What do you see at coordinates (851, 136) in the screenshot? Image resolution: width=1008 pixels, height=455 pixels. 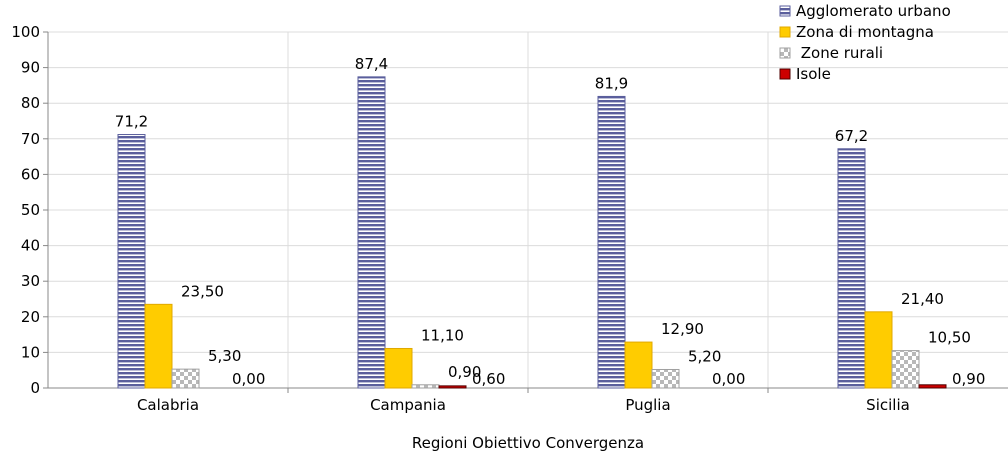 I see `data-label: 67,2` at bounding box center [851, 136].